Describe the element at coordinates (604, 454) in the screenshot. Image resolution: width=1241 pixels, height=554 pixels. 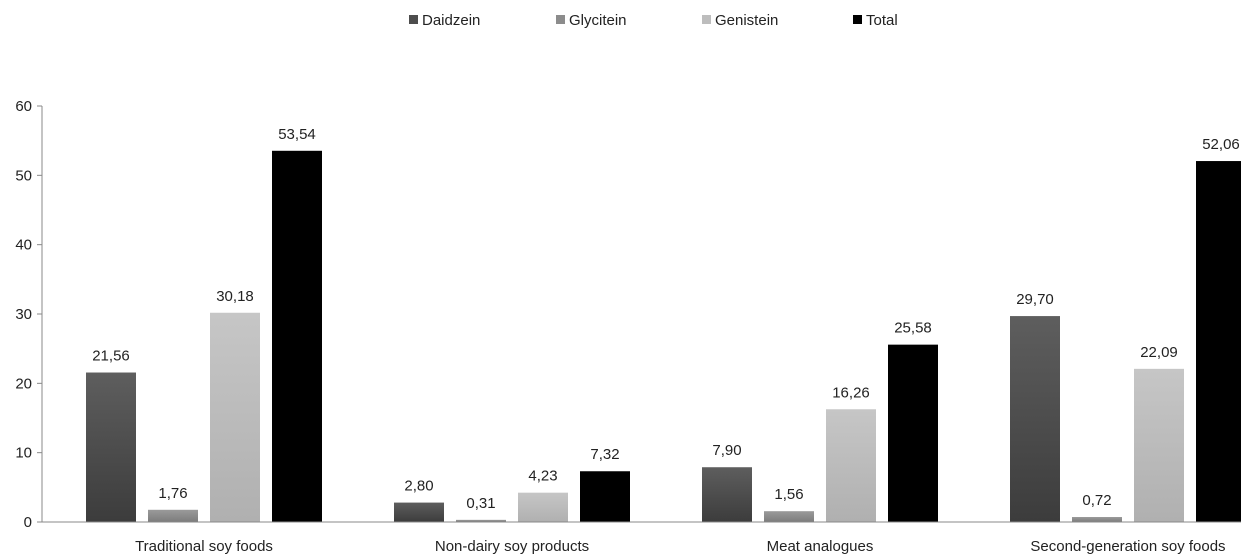
I see `data-label-total-1: 7,32` at that location.